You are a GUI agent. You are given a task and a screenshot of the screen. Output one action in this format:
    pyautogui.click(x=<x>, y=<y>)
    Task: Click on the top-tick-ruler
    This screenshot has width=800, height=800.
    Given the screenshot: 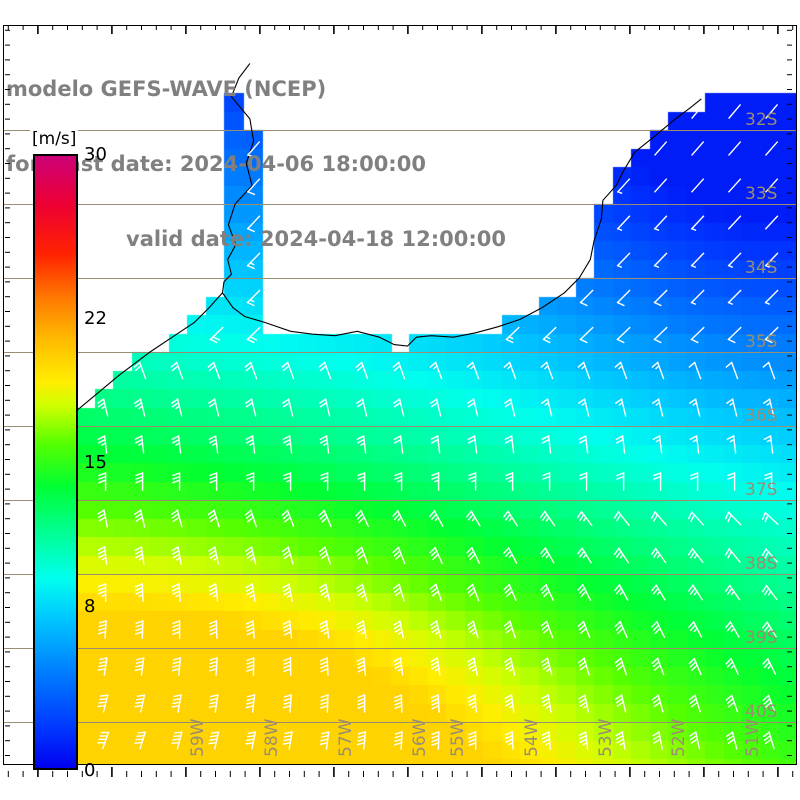 What is the action you would take?
    pyautogui.click(x=400, y=30)
    